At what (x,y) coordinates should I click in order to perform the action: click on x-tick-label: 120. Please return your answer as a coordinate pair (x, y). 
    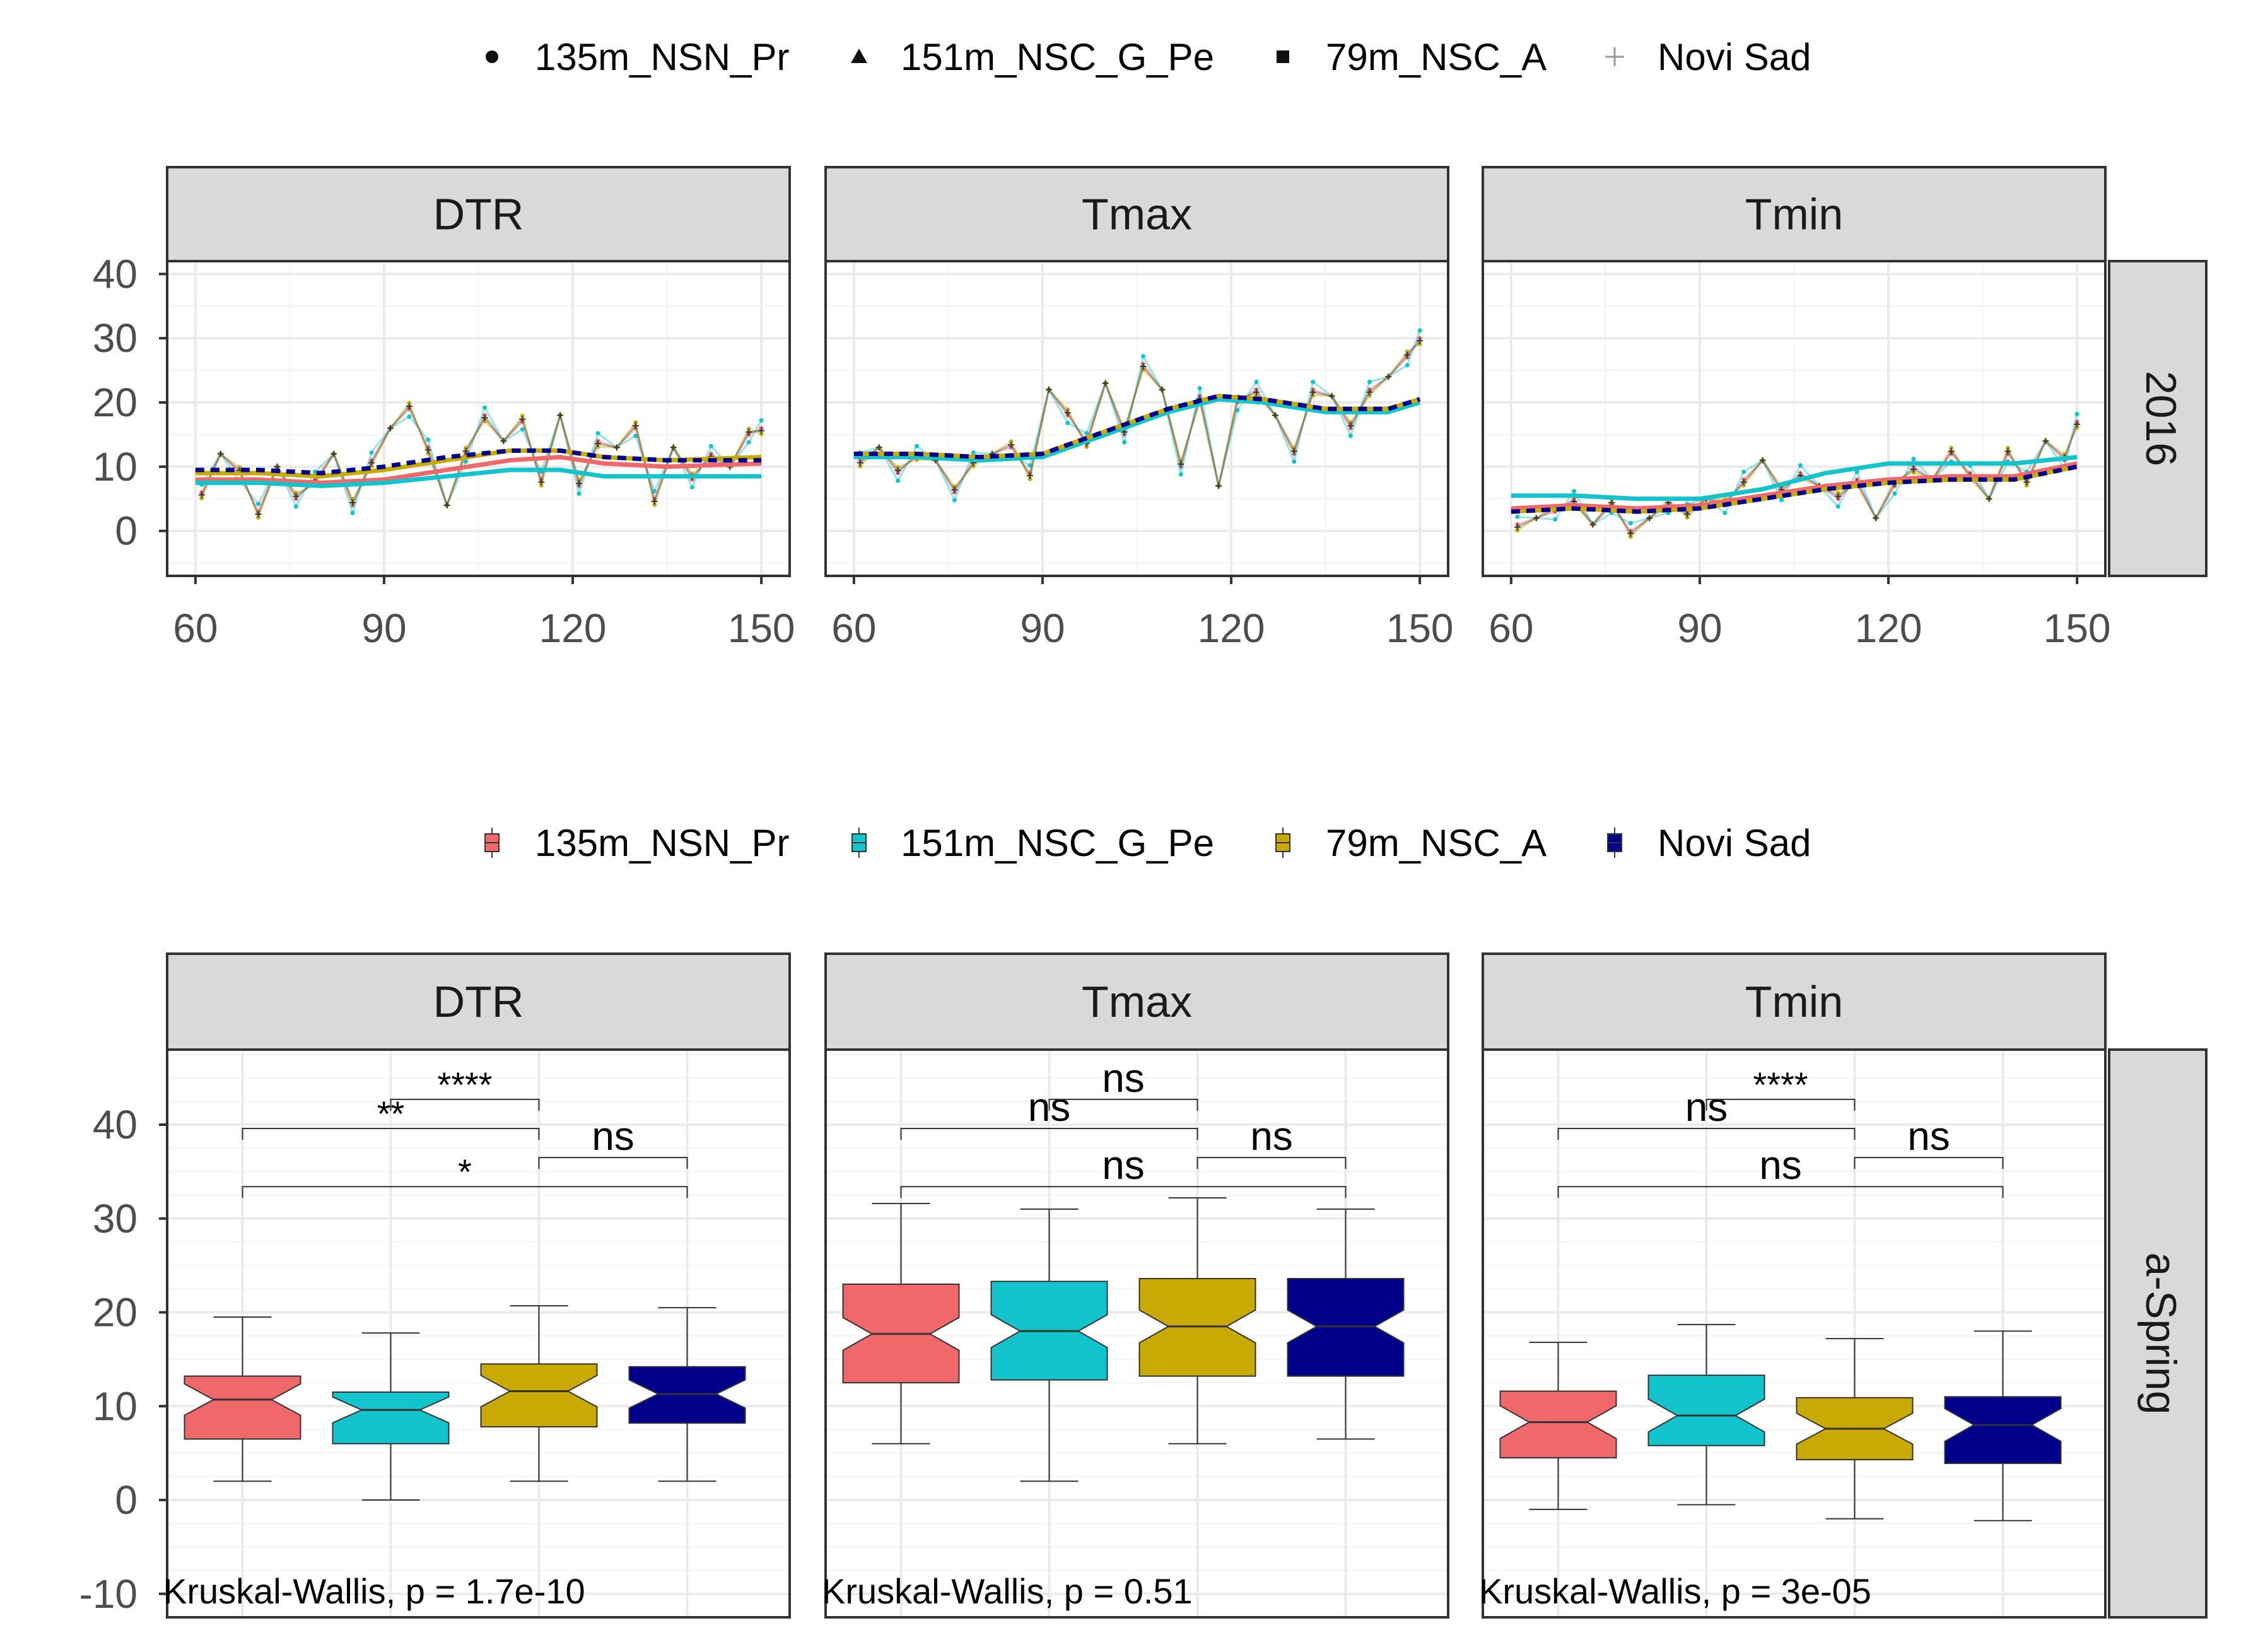
    Looking at the image, I should click on (1888, 628).